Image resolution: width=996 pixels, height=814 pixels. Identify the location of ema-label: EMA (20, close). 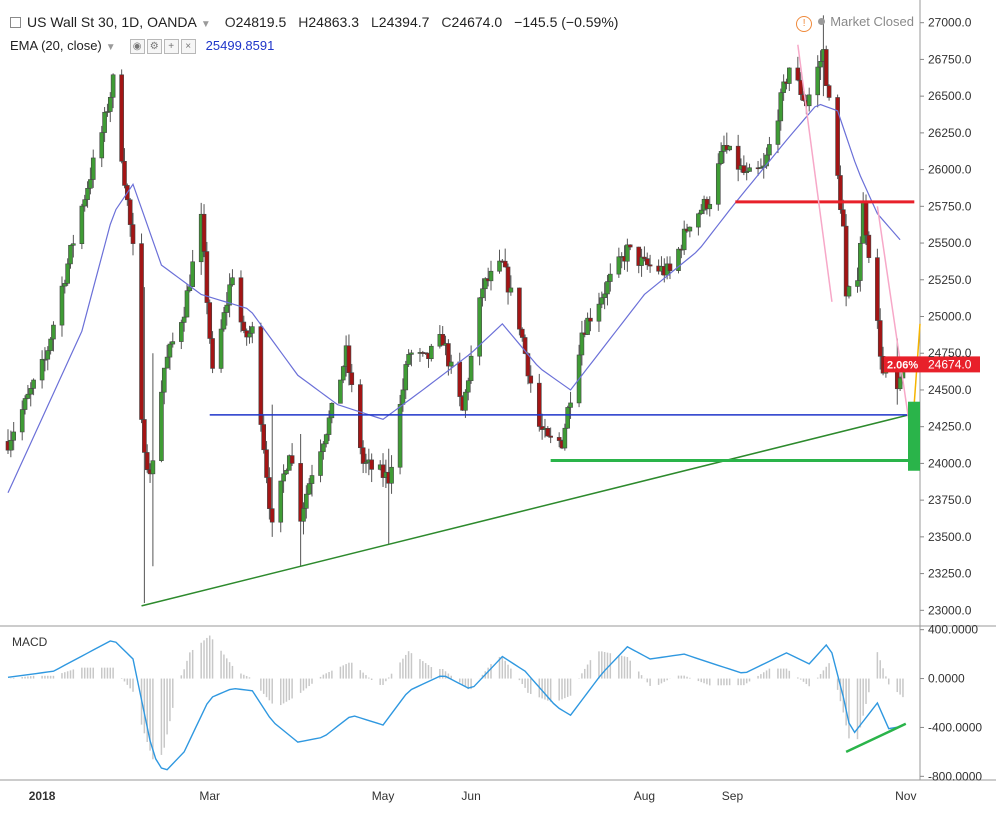
(56, 45).